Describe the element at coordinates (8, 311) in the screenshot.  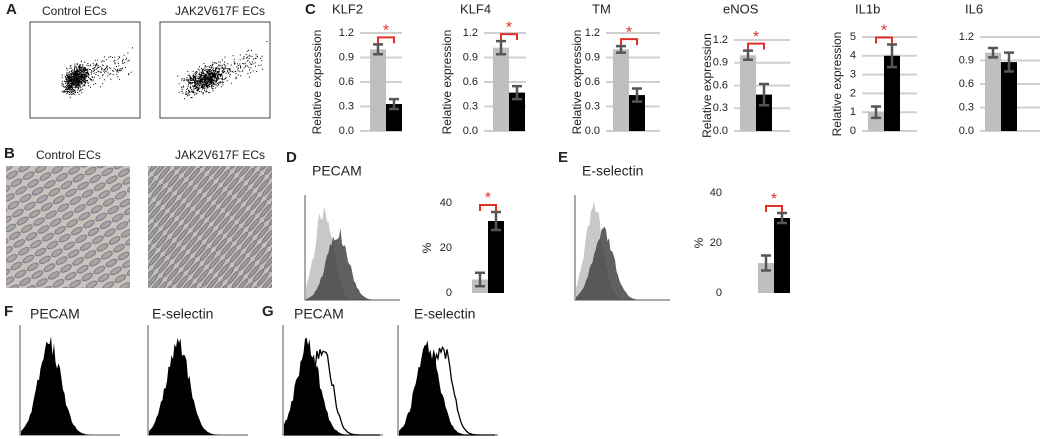
I see `panel-label: F` at that location.